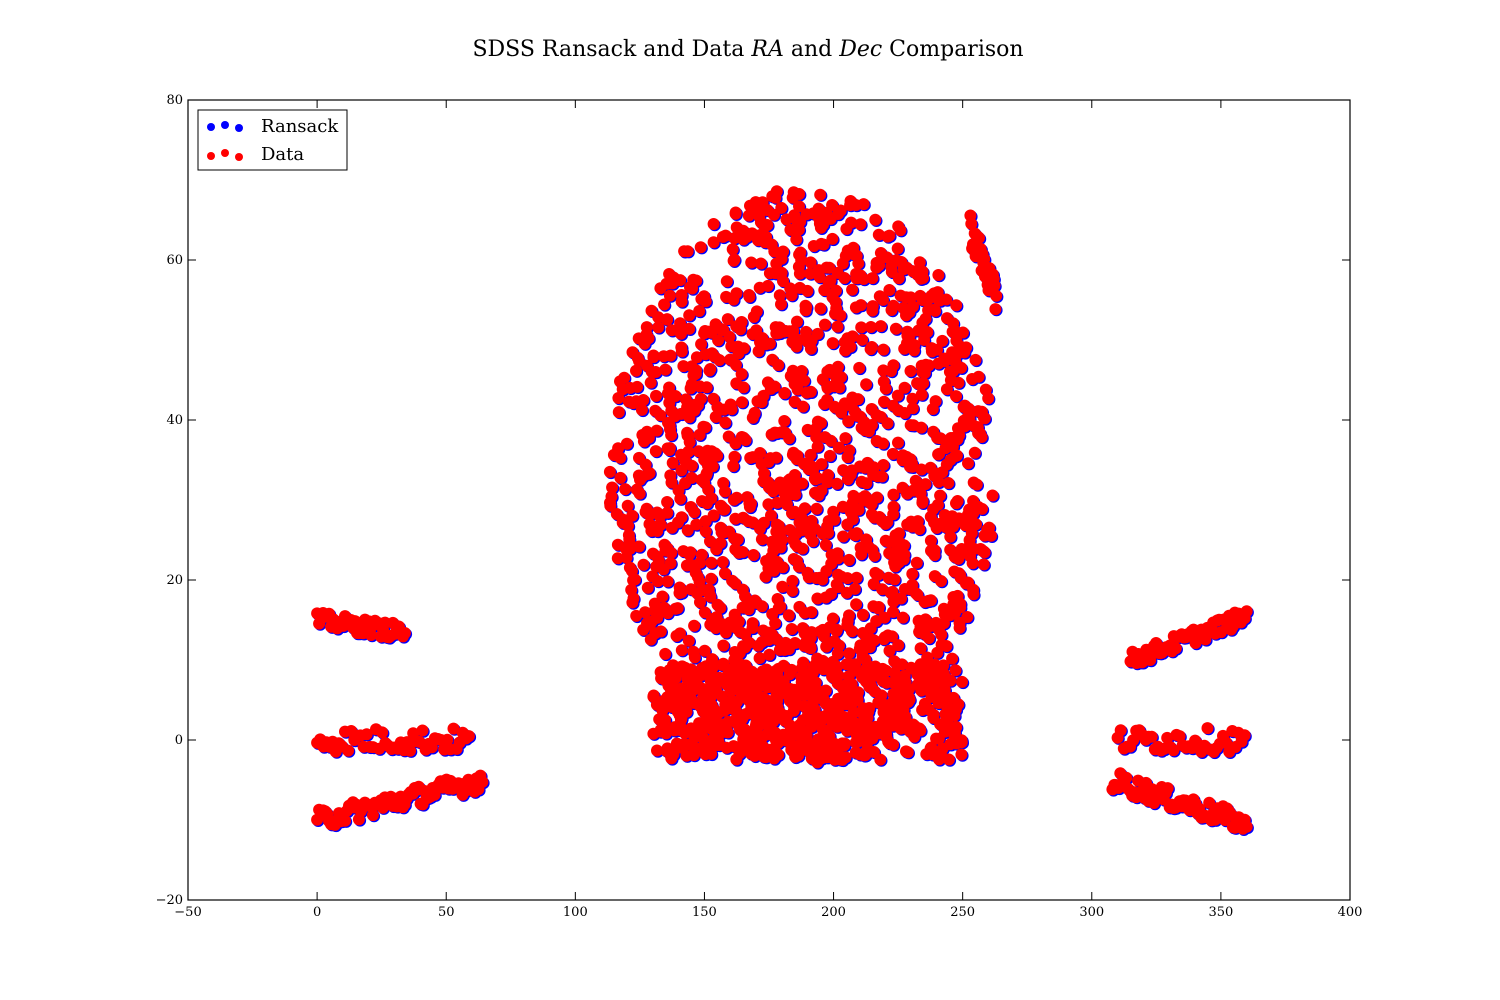 The width and height of the screenshot is (1500, 1000). What do you see at coordinates (446, 912) in the screenshot?
I see `x-tick-label: 50` at bounding box center [446, 912].